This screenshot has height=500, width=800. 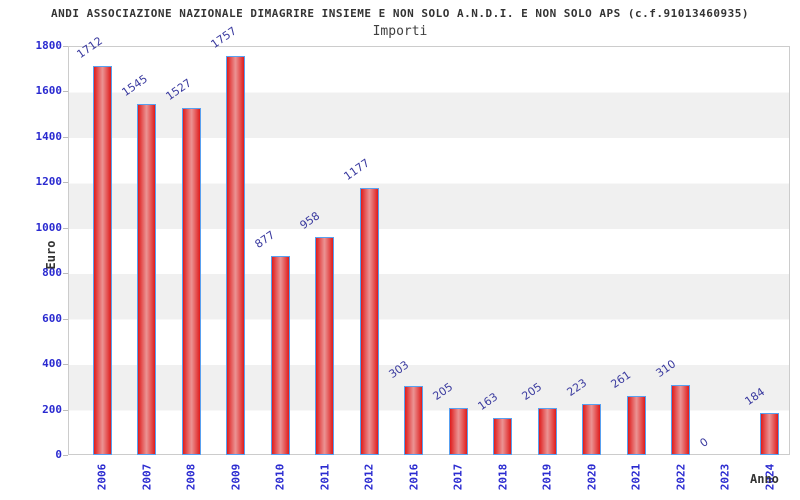 I want to click on x-tick-label: 2018, so click(x=503, y=477).